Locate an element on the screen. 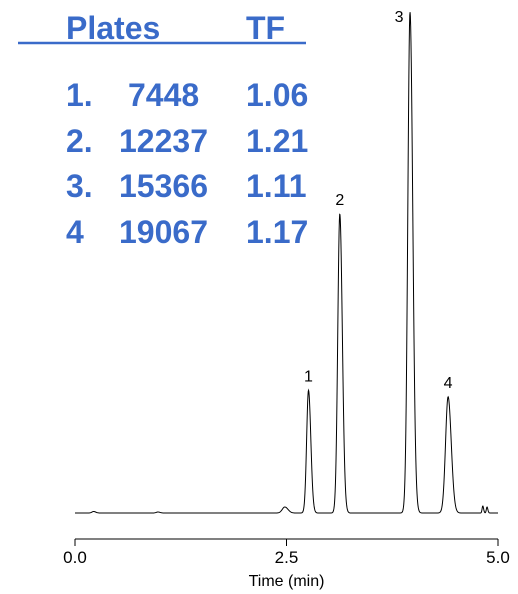 Image resolution: width=518 pixels, height=594 pixels. table-header-tf: TF is located at coordinates (265, 28).